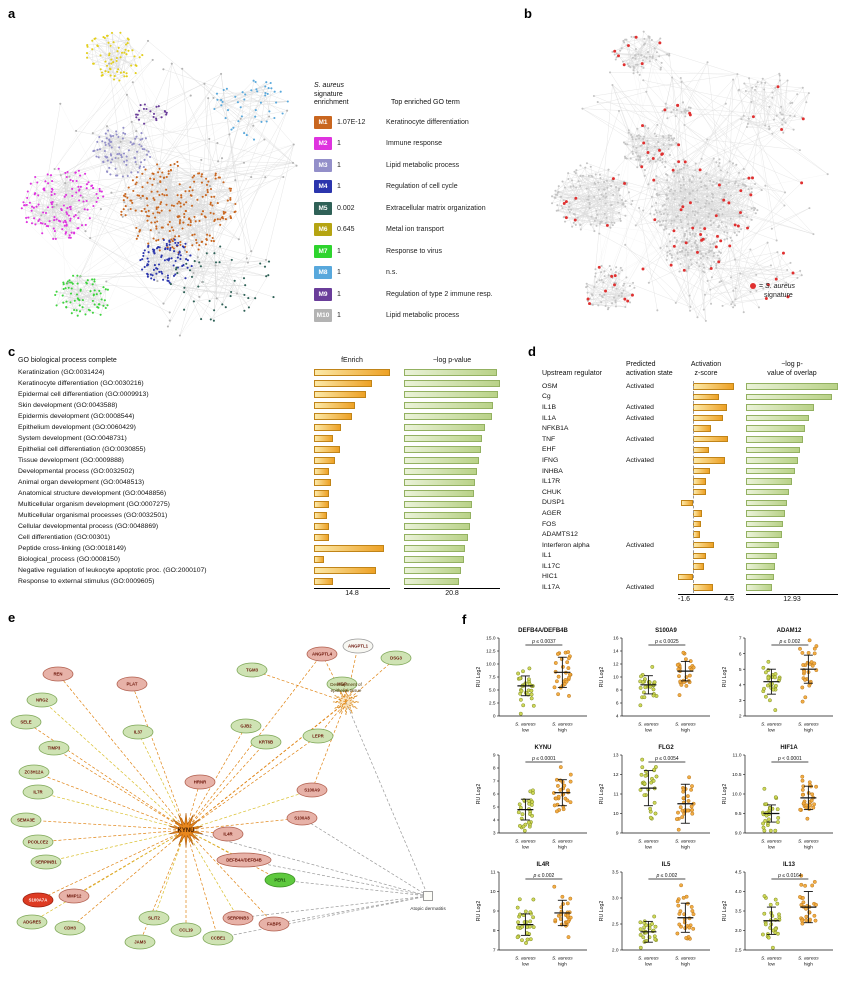  What do you see at coordinates (154, 918) in the screenshot?
I see `gene-node: SLIT2` at bounding box center [154, 918].